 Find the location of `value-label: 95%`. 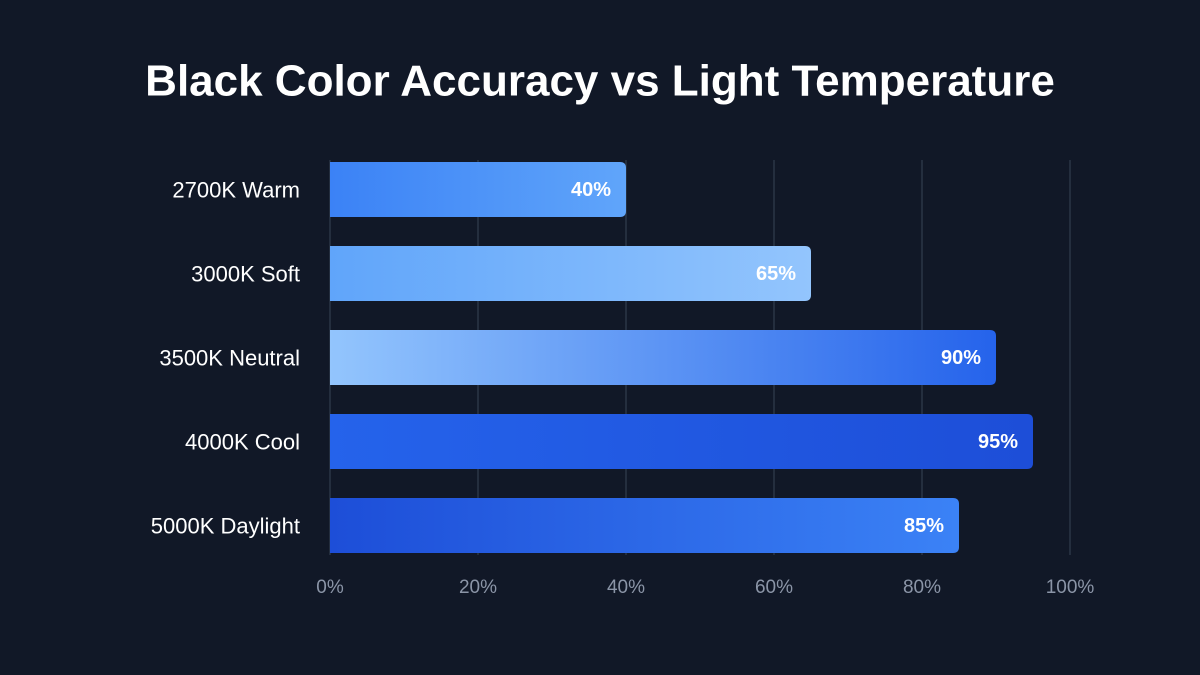

value-label: 95% is located at coordinates (998, 442).